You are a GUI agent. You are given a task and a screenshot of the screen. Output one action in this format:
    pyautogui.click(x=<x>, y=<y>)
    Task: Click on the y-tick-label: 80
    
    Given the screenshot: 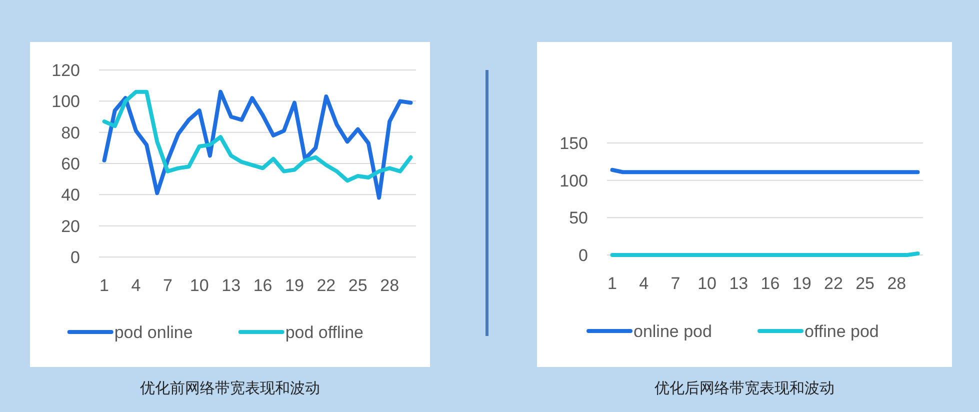 What is the action you would take?
    pyautogui.click(x=70, y=132)
    